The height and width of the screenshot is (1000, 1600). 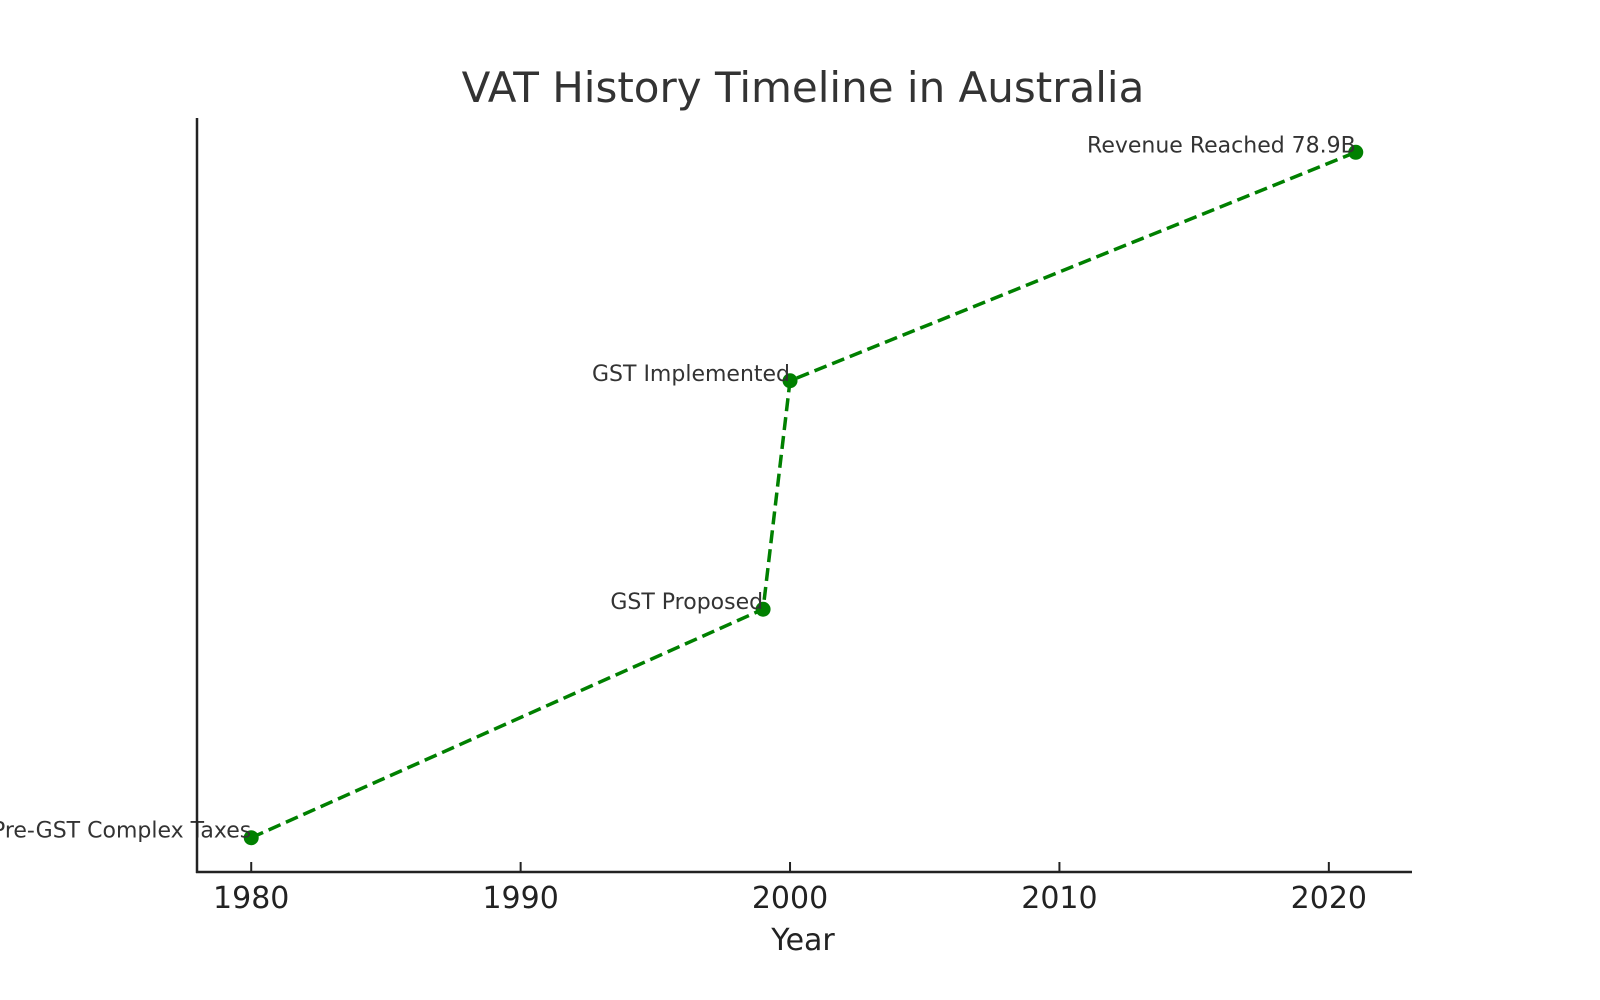 What do you see at coordinates (251, 898) in the screenshot?
I see `x-tick-label: 1980` at bounding box center [251, 898].